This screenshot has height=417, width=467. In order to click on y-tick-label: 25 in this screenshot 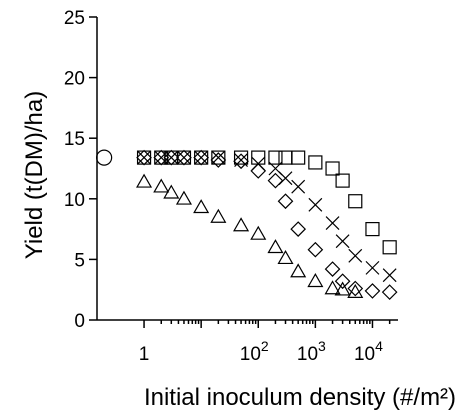, I will do `click(74, 18)`.